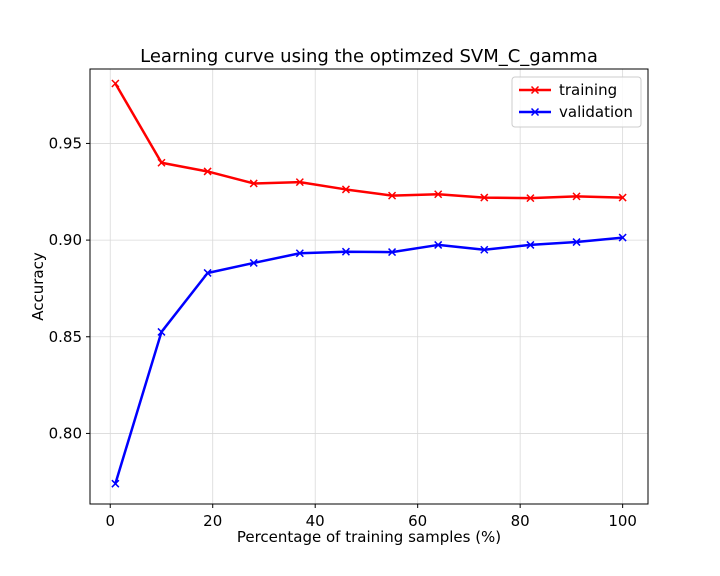  I want to click on y-tick-label: 0.95, so click(65, 143).